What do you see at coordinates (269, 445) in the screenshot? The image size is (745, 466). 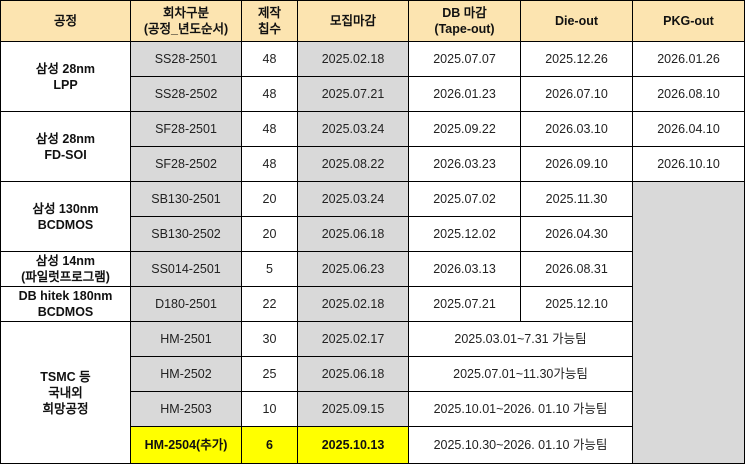 I see `chip-count: 6` at bounding box center [269, 445].